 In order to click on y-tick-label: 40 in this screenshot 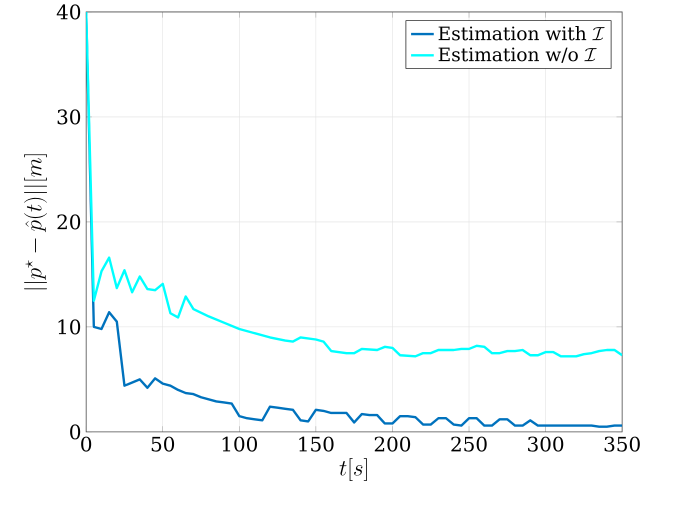, I will do `click(68, 12)`.